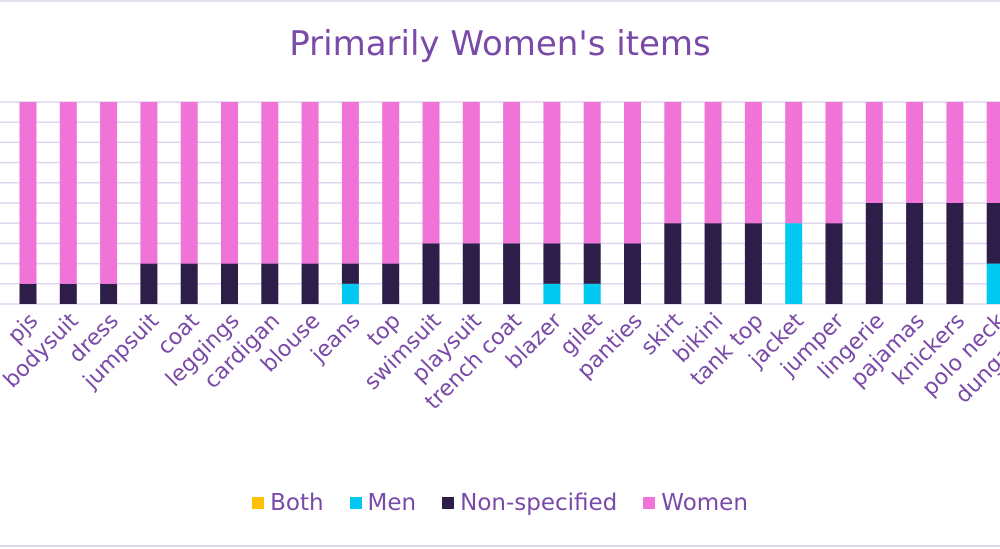  I want to click on legend-label-women: Women, so click(704, 503).